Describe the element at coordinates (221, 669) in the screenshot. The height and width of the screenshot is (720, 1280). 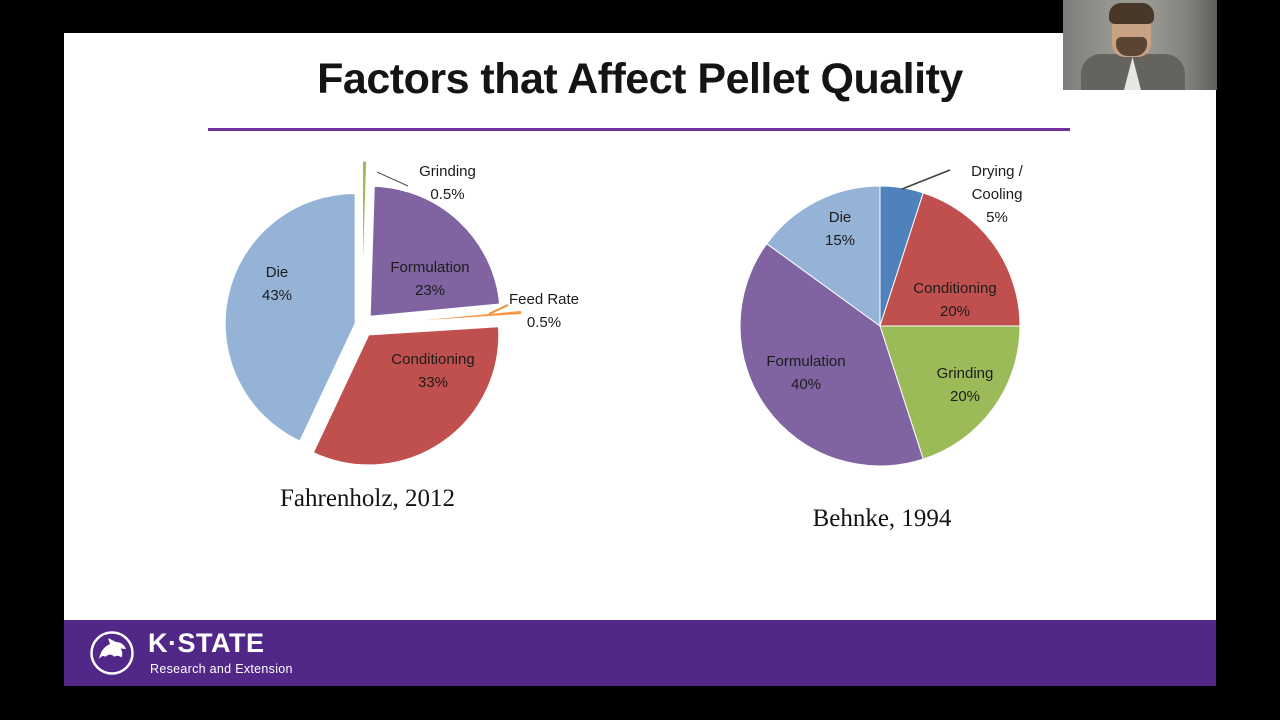
I see `kstate-tagline: Research and Extension` at that location.